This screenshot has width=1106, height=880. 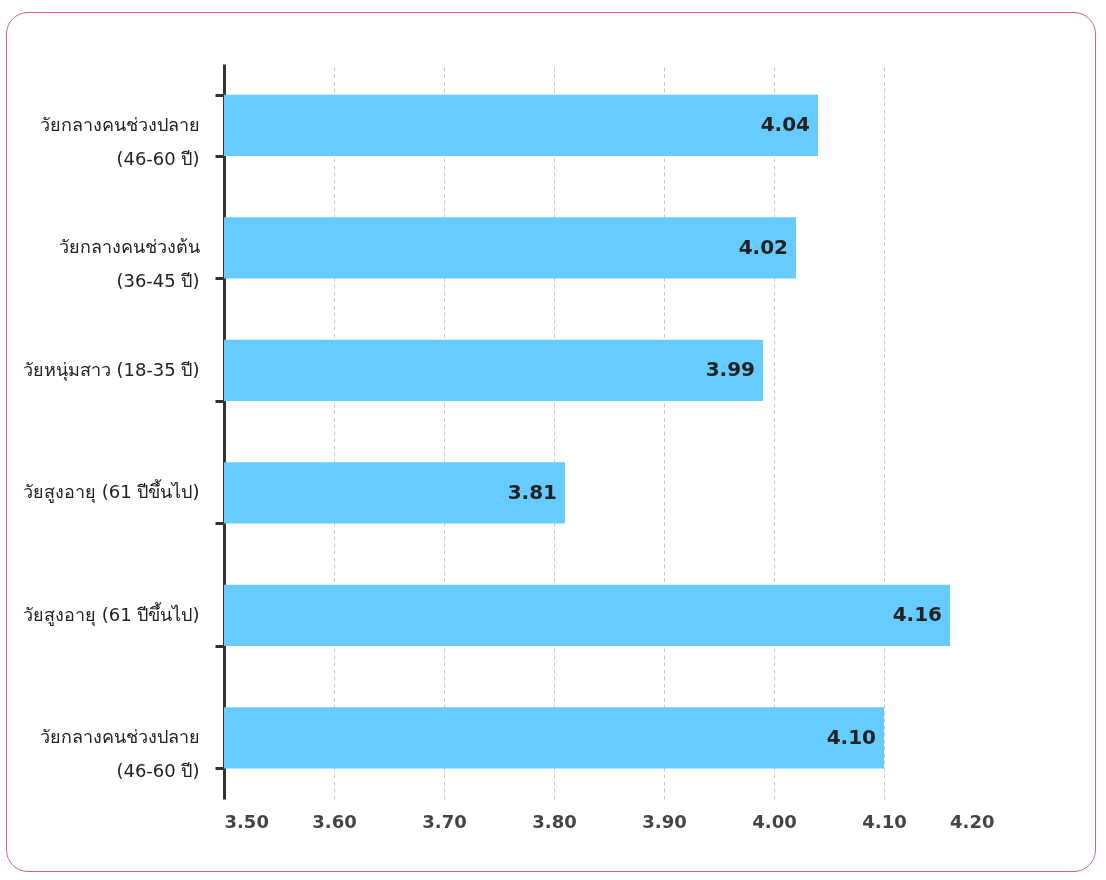 I want to click on data-label: 4.16, so click(x=917, y=614).